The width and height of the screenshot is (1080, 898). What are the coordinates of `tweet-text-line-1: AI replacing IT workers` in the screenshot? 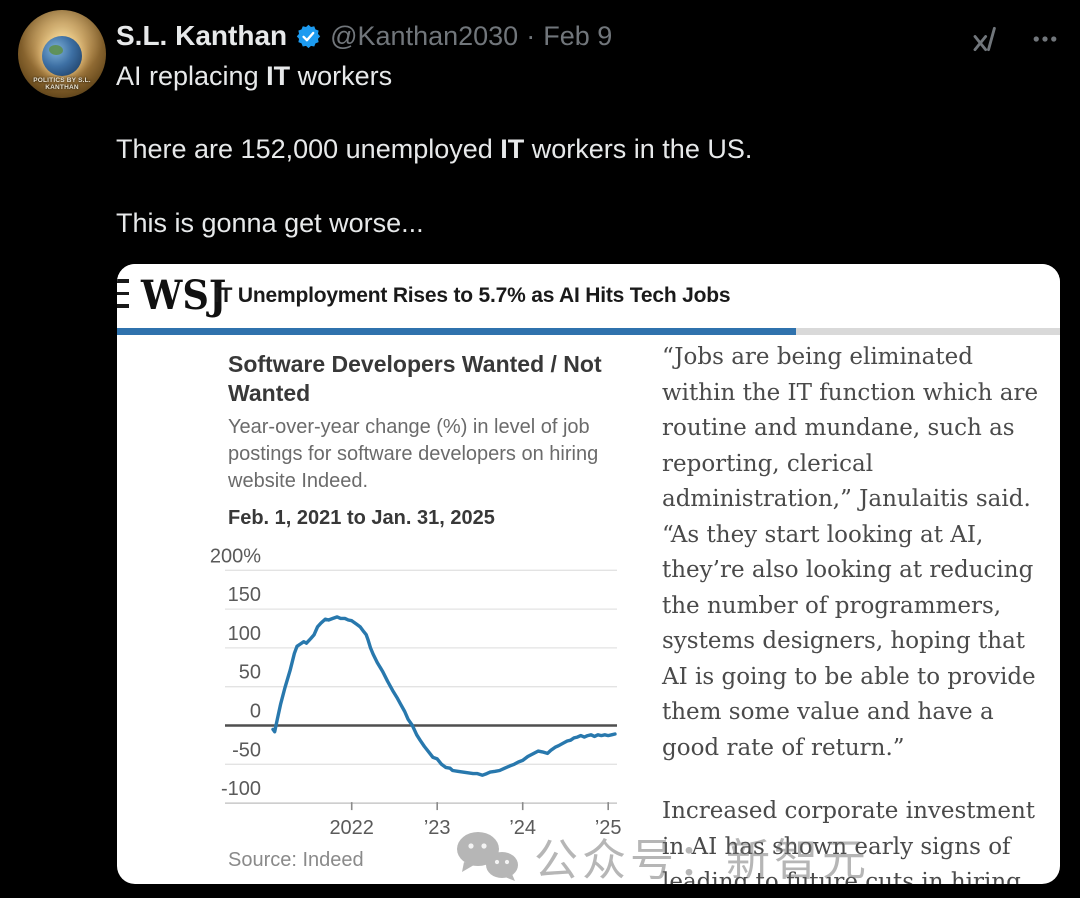 It's located at (254, 76).